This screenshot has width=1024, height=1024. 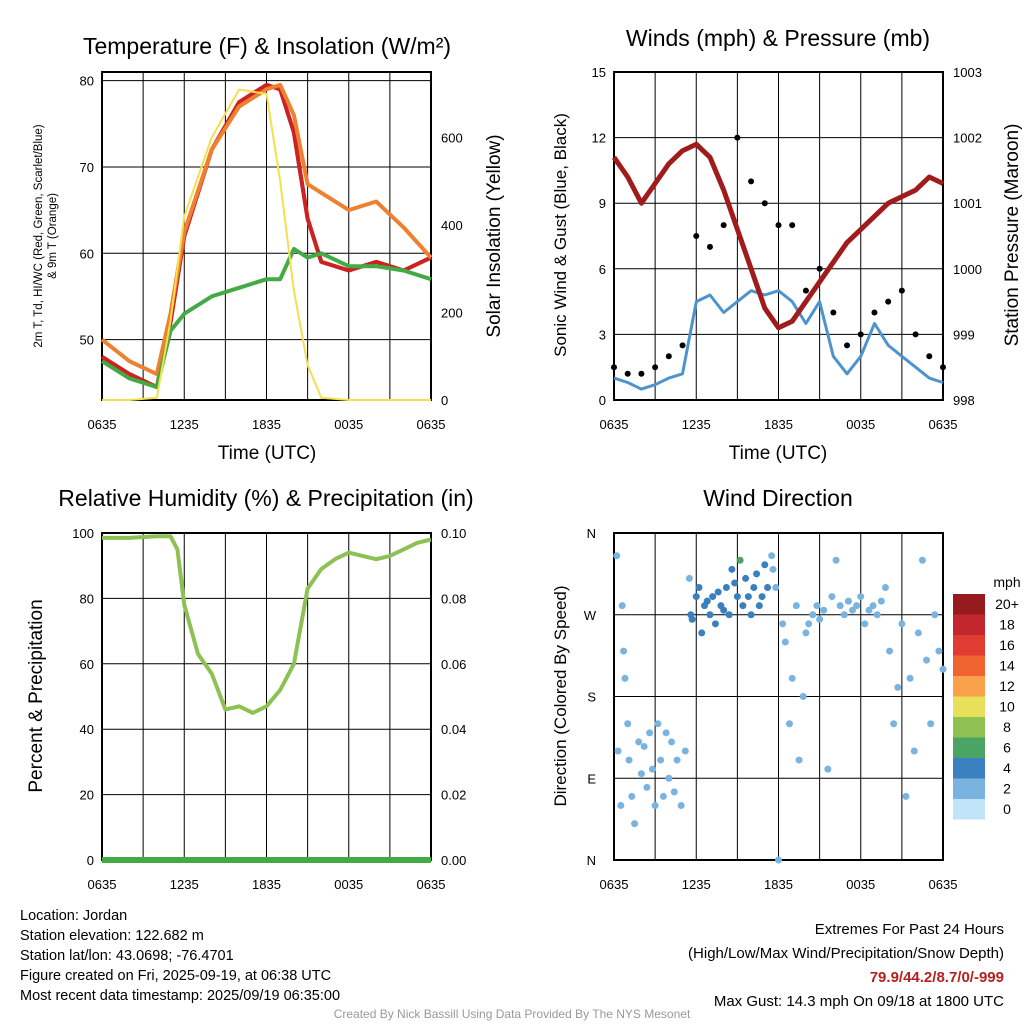 I want to click on temp-series-line, so click(x=266, y=229).